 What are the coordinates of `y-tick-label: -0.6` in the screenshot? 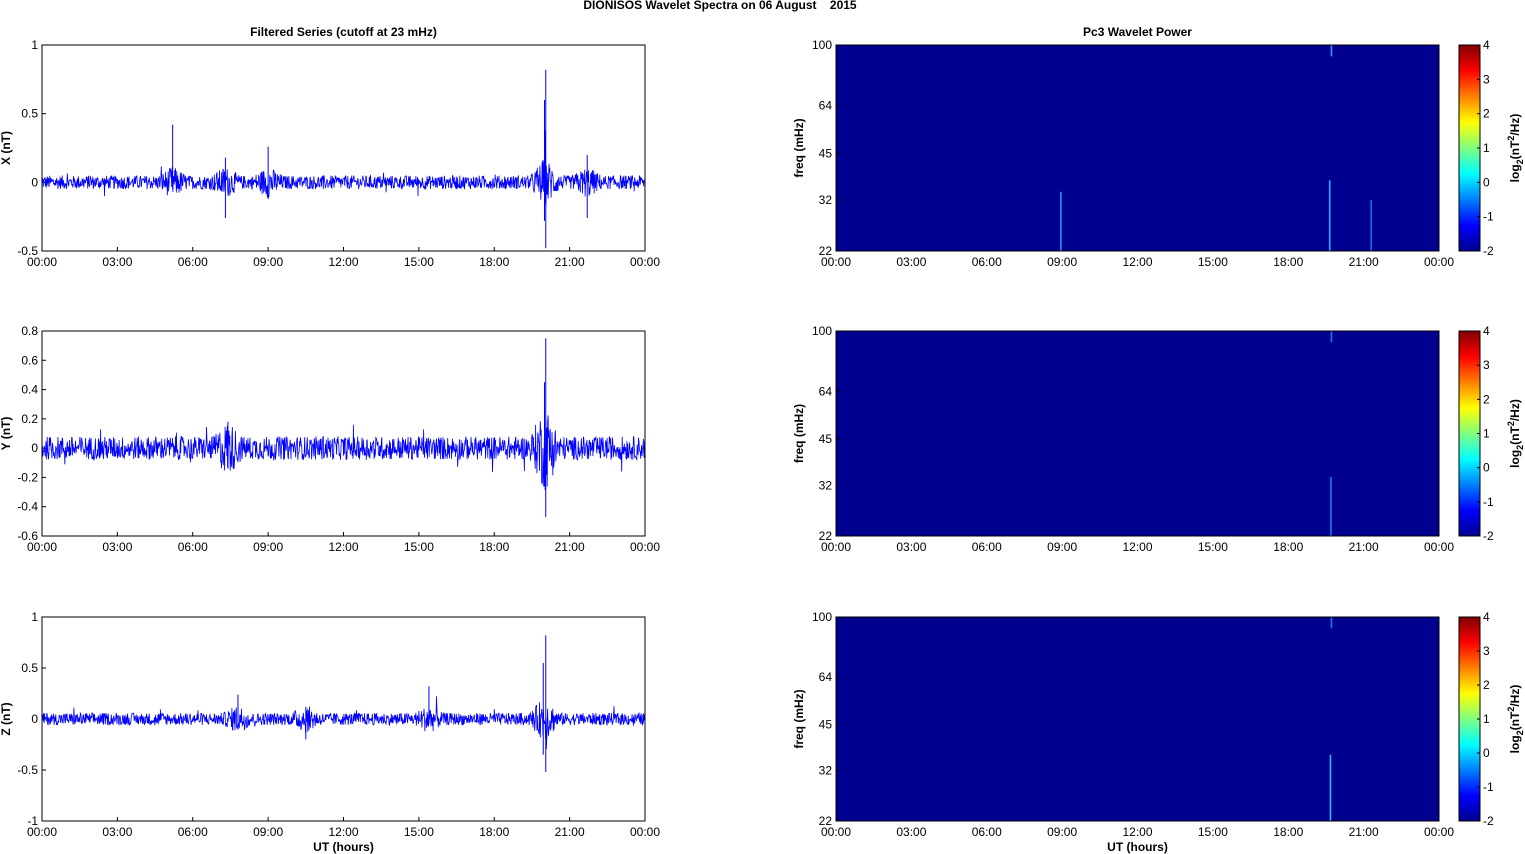 It's located at (27, 536).